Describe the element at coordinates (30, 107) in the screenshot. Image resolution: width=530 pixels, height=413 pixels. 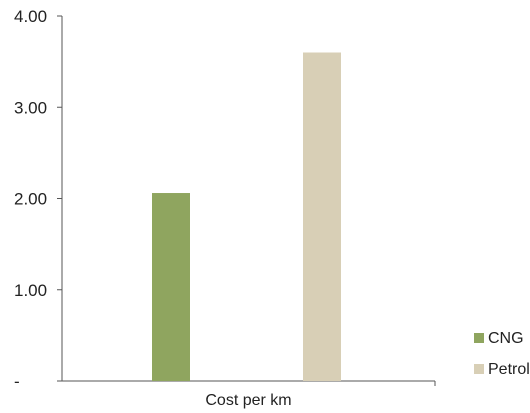
I see `y-tick-label: 3.00` at that location.